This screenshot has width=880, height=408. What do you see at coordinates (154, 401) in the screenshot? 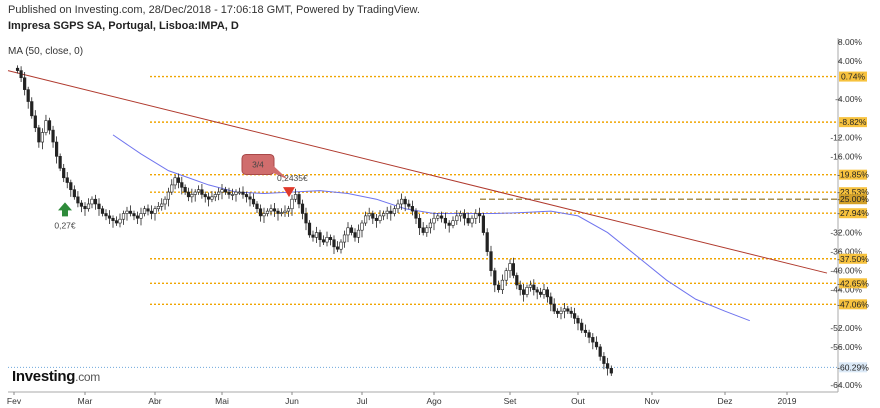
I see `x-tick-label: Abr` at bounding box center [154, 401].